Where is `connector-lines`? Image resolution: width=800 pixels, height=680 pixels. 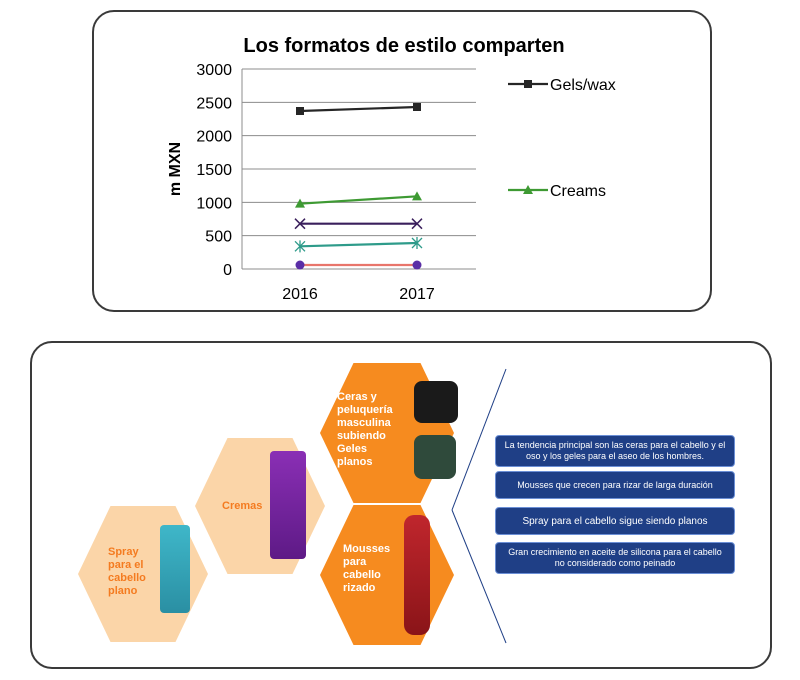 connector-lines is located at coordinates (479, 506).